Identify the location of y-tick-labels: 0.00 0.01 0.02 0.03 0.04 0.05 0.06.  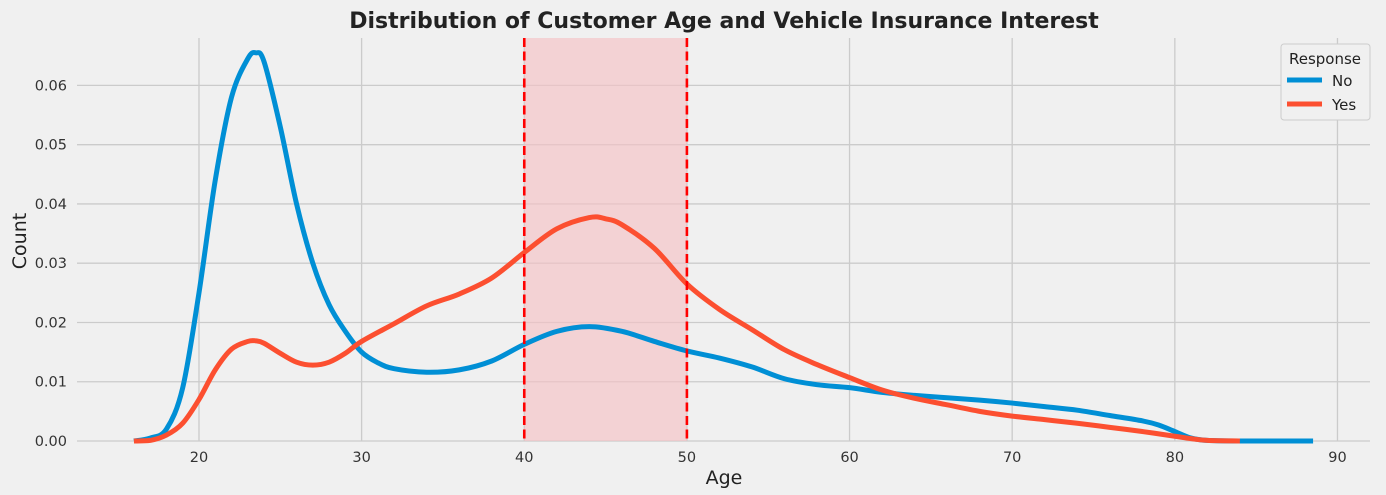
(51, 264).